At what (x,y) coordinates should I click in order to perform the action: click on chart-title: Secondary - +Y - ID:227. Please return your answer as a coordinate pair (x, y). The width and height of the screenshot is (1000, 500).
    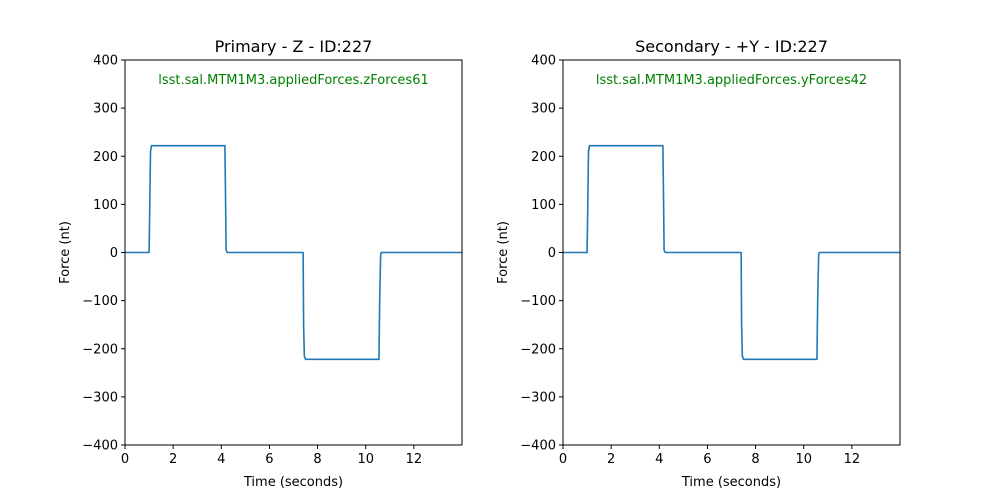
    Looking at the image, I should click on (731, 46).